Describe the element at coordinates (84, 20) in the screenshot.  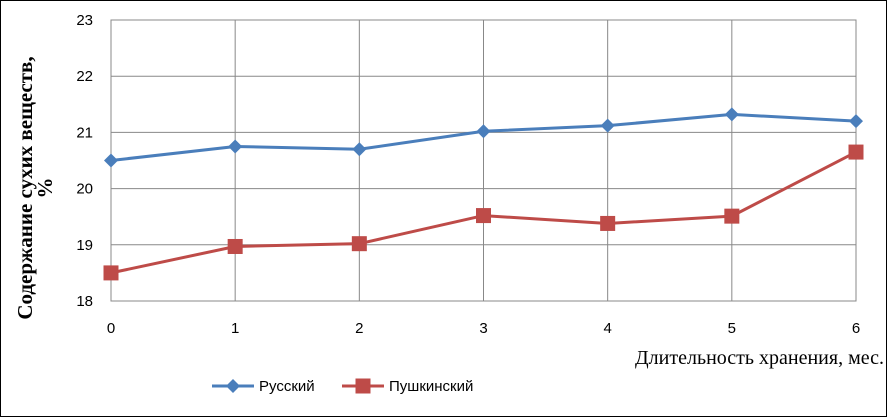
I see `y-tick-label: 23` at that location.